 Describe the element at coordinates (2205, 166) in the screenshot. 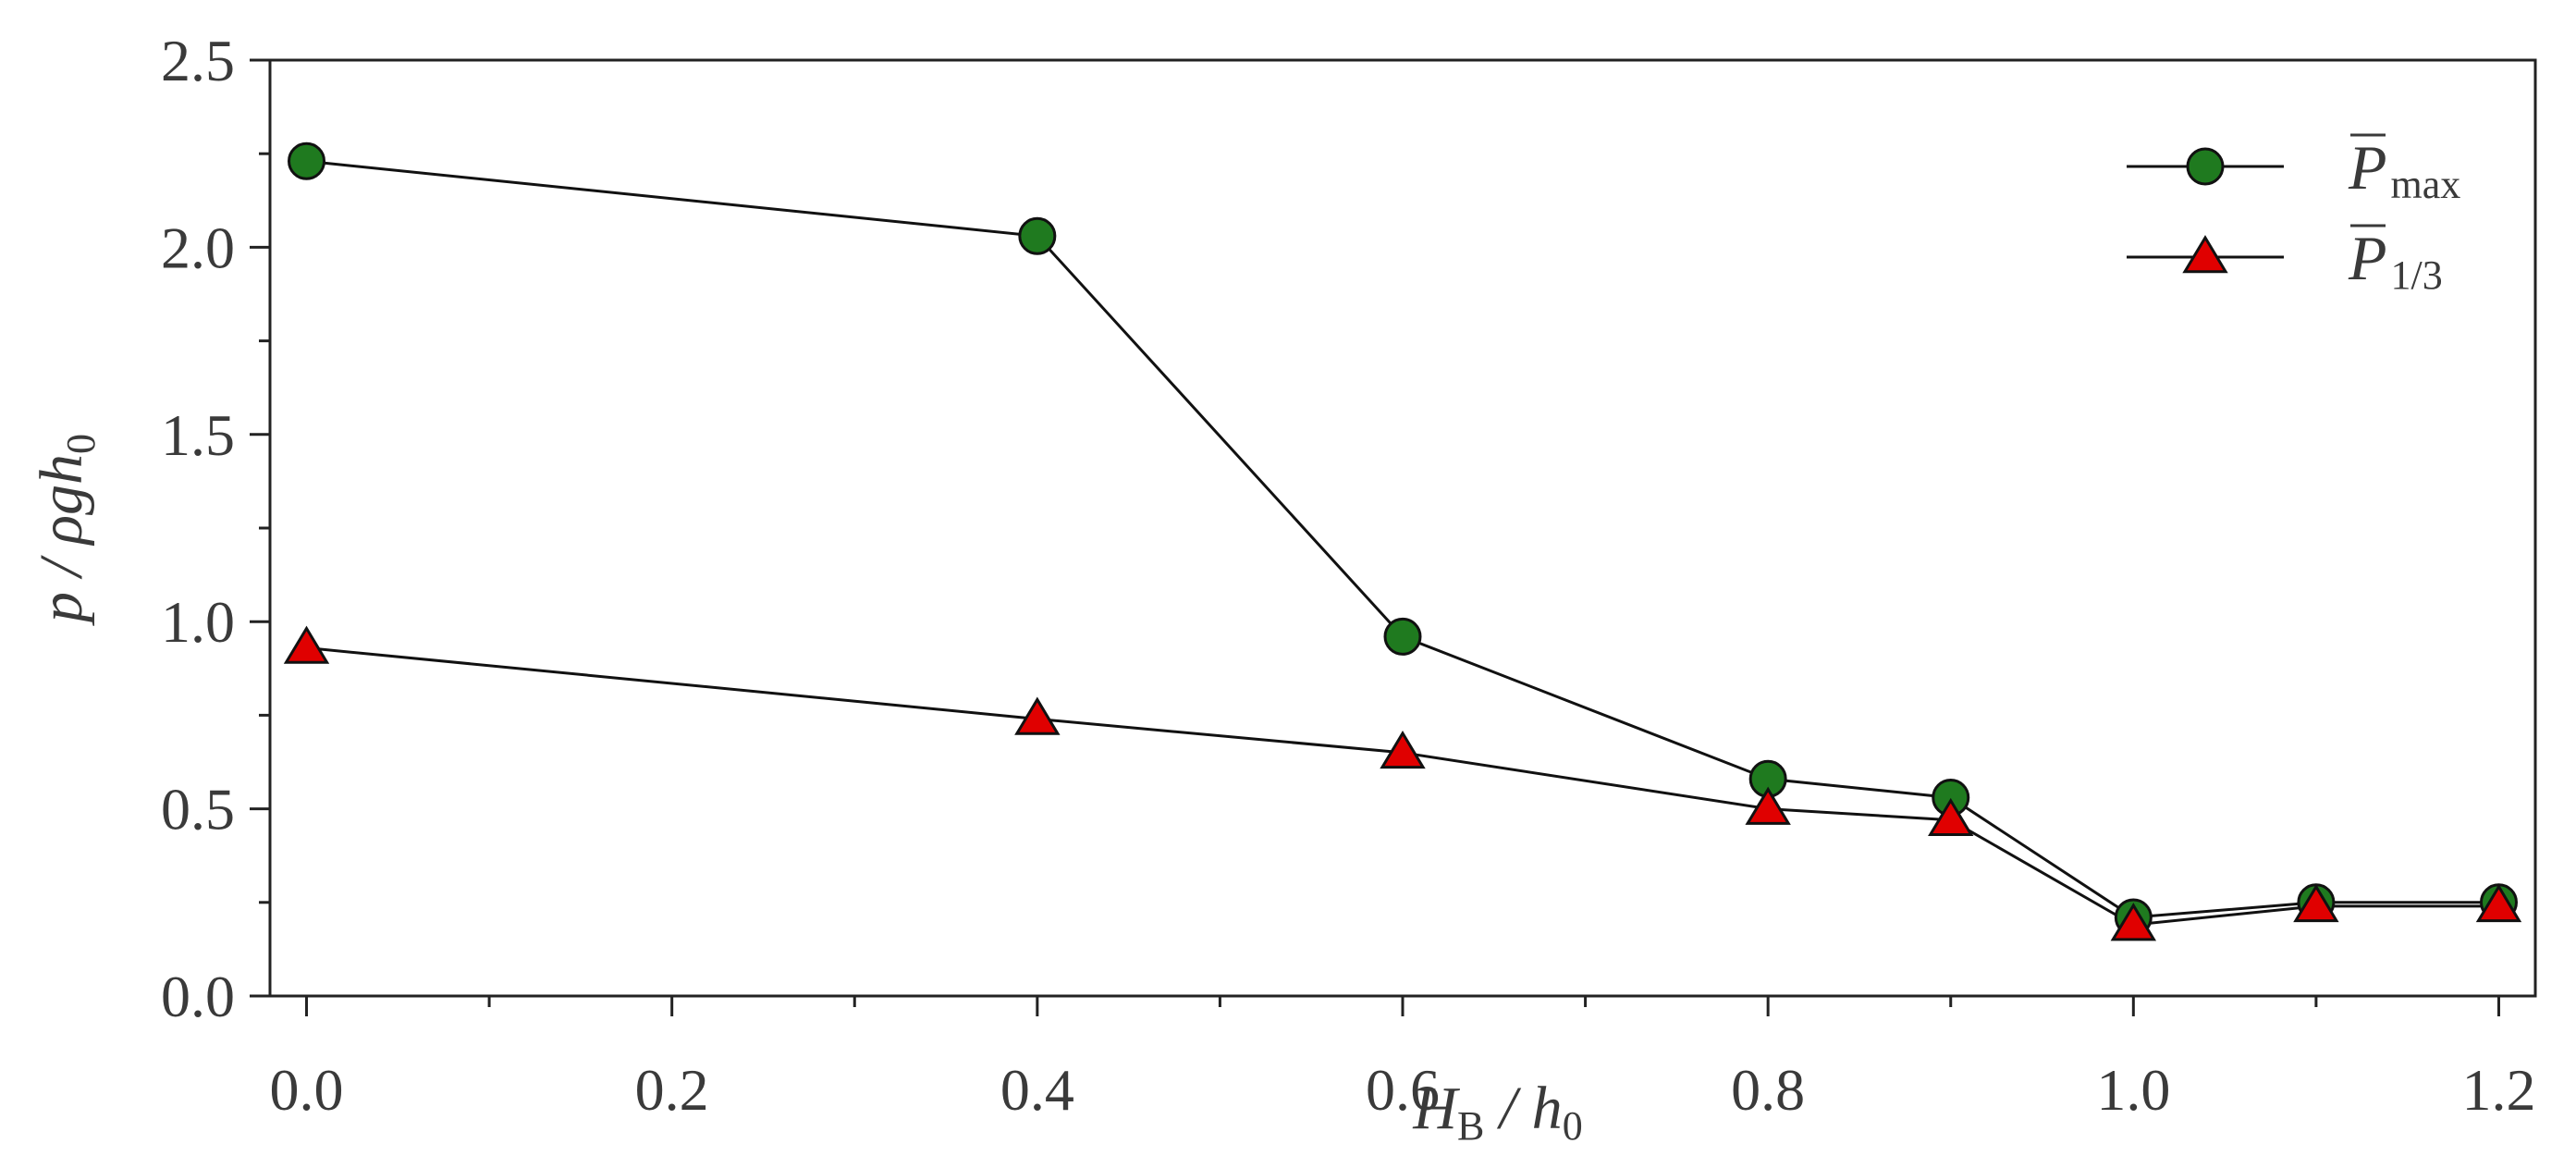

I see `legend-circle-marker` at that location.